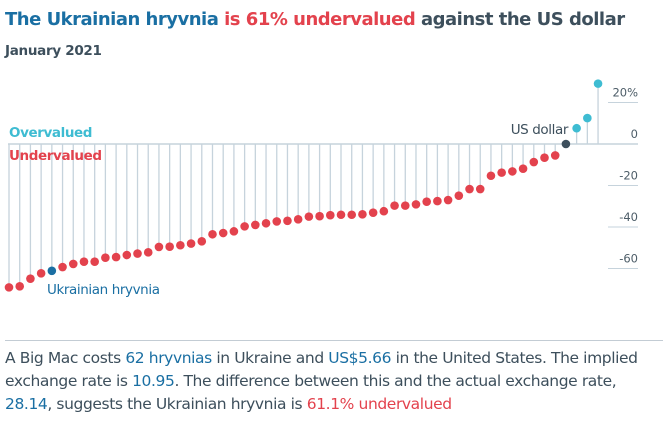  What do you see at coordinates (628, 259) in the screenshot?
I see `y-tick-label: -60` at bounding box center [628, 259].